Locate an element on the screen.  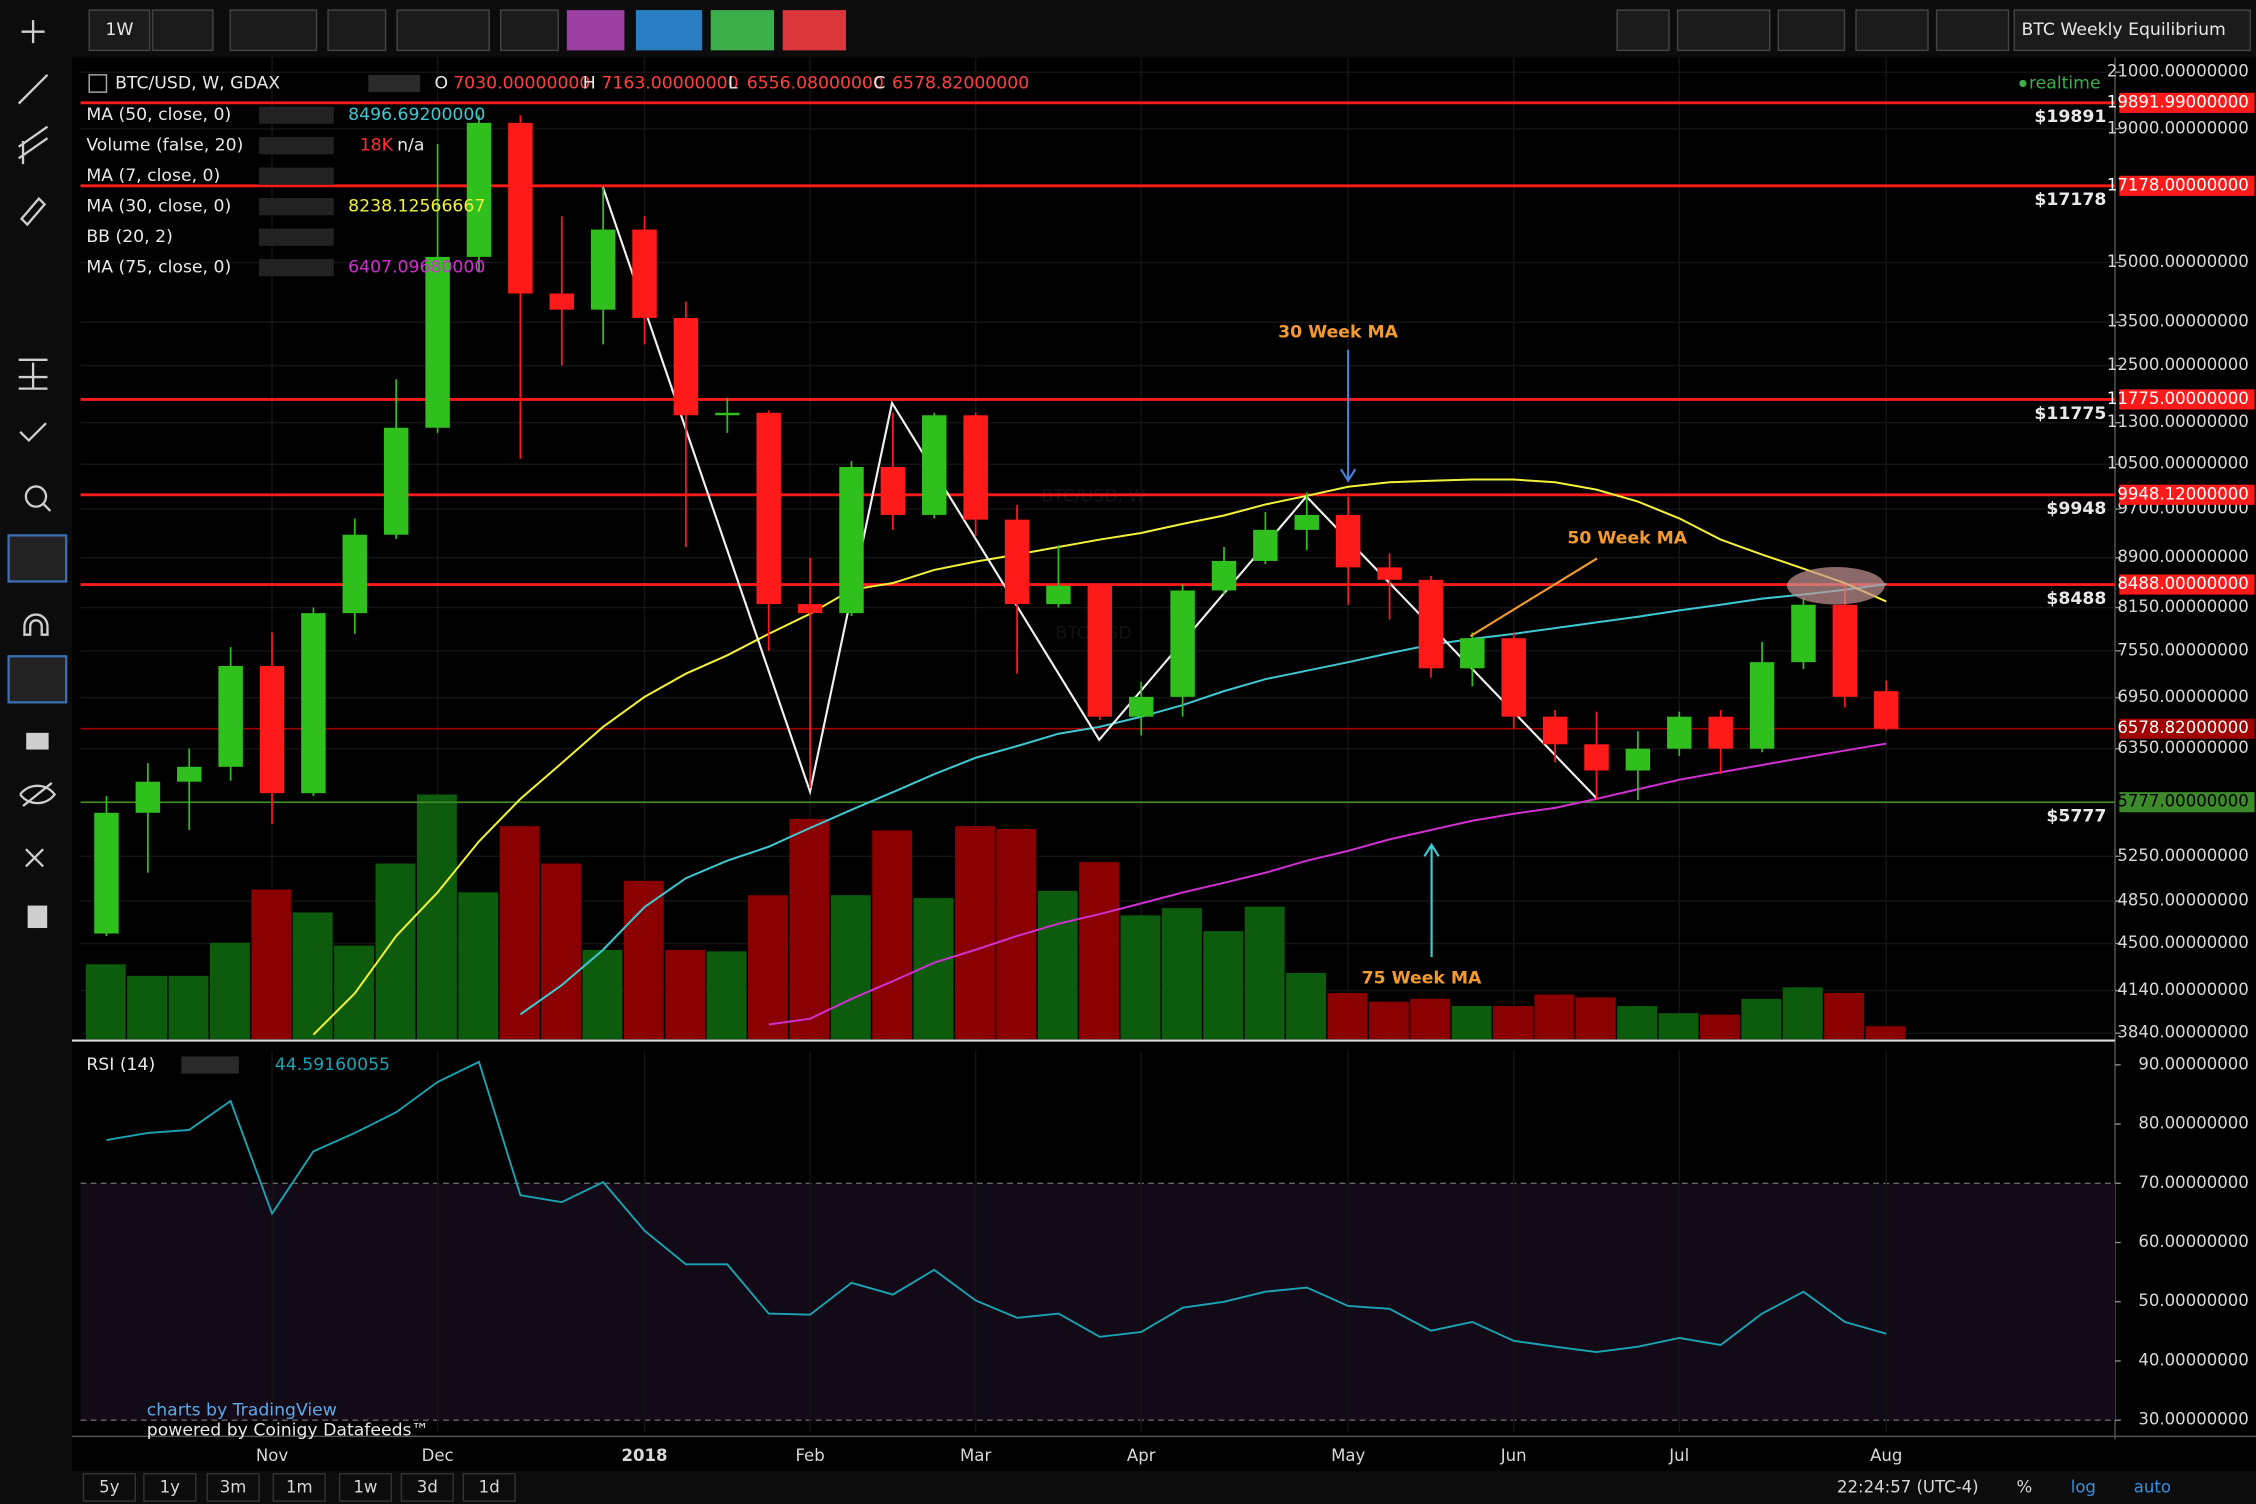
scale-button: auto is located at coordinates (2152, 1487).